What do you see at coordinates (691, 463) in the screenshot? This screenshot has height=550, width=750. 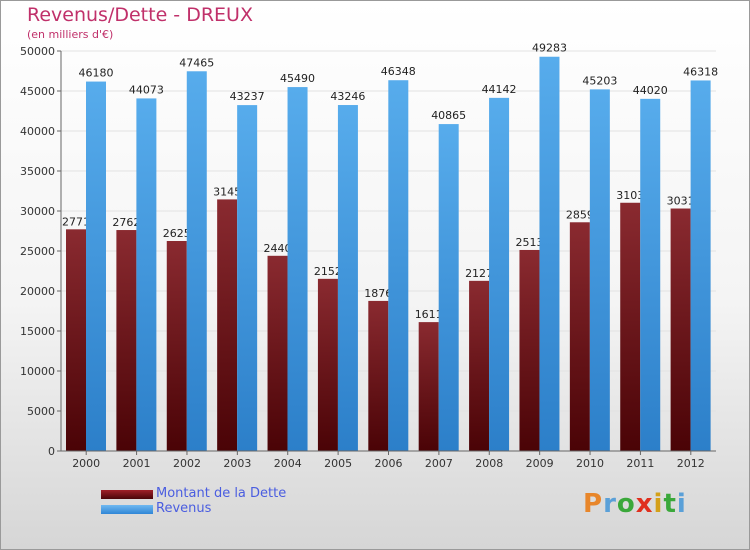 I see `x-tick-label: 2012` at bounding box center [691, 463].